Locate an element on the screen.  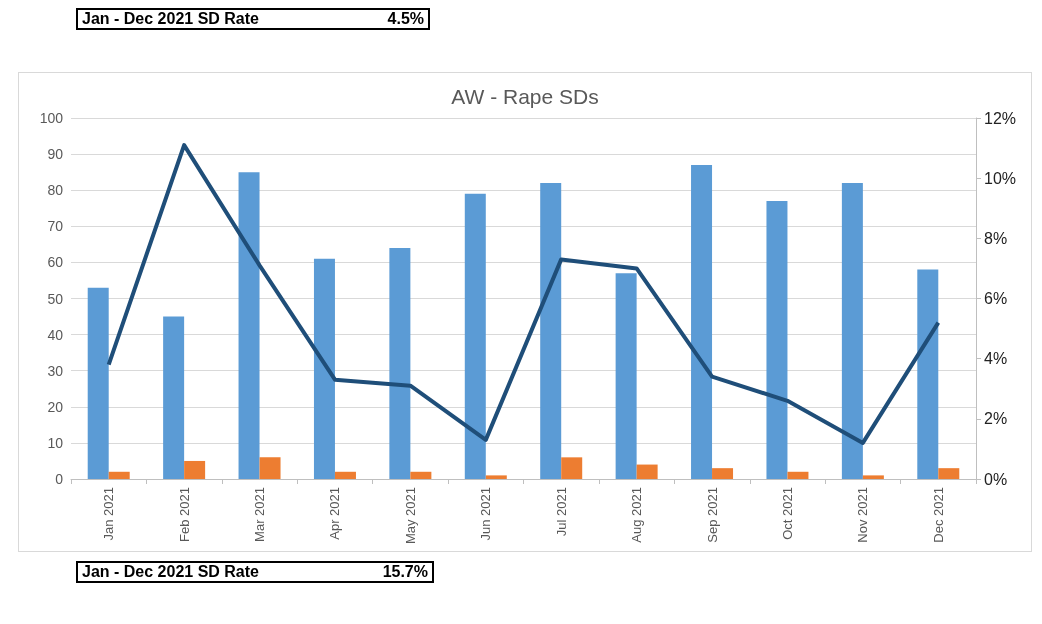
text: 15.7% is located at coordinates (405, 572).